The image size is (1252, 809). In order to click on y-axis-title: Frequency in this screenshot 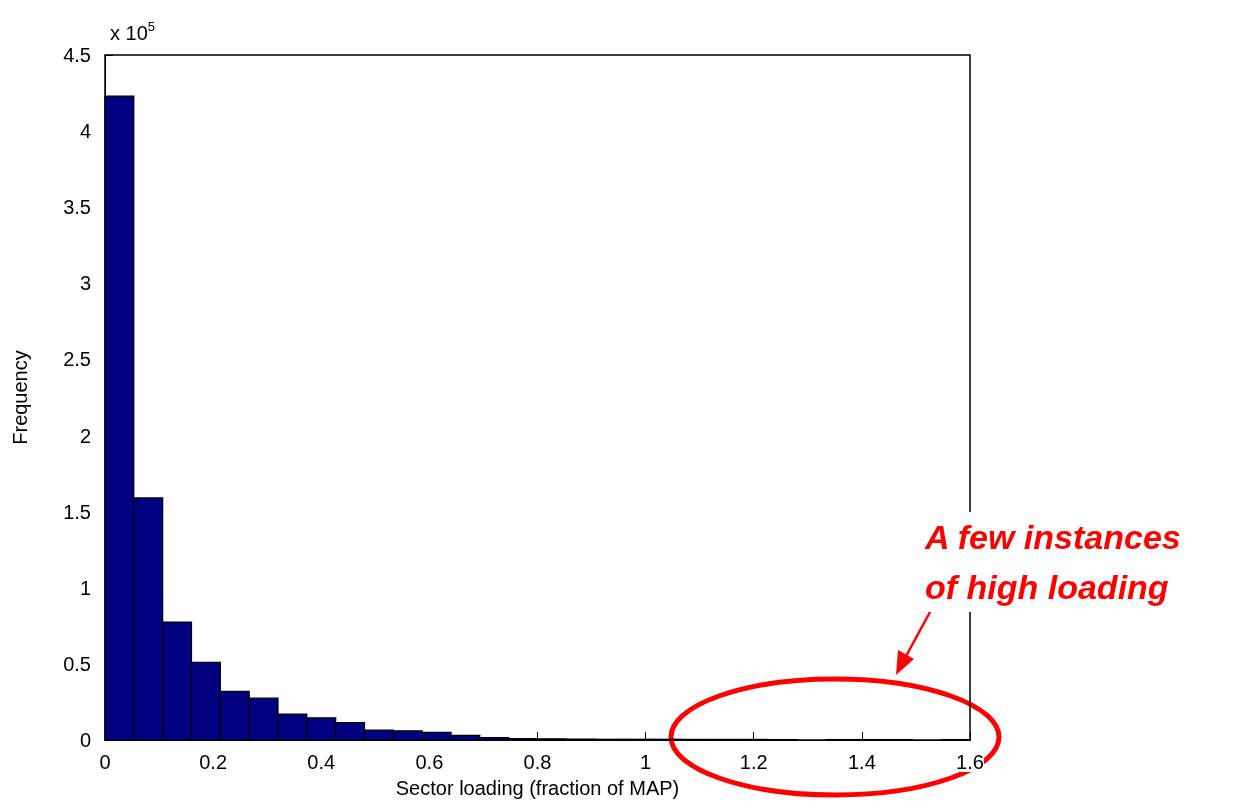, I will do `click(20, 397)`.